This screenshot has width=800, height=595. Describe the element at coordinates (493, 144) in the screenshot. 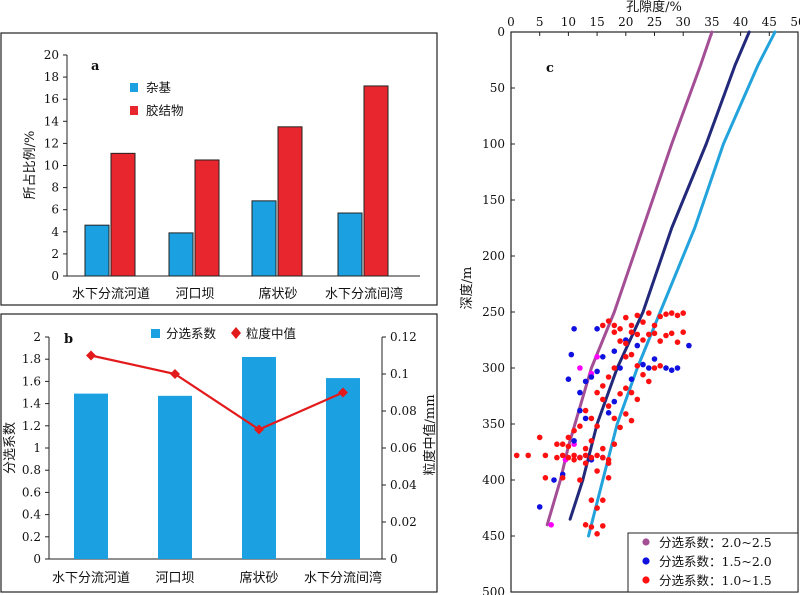

I see `panel-c-ytick-label: 100` at that location.